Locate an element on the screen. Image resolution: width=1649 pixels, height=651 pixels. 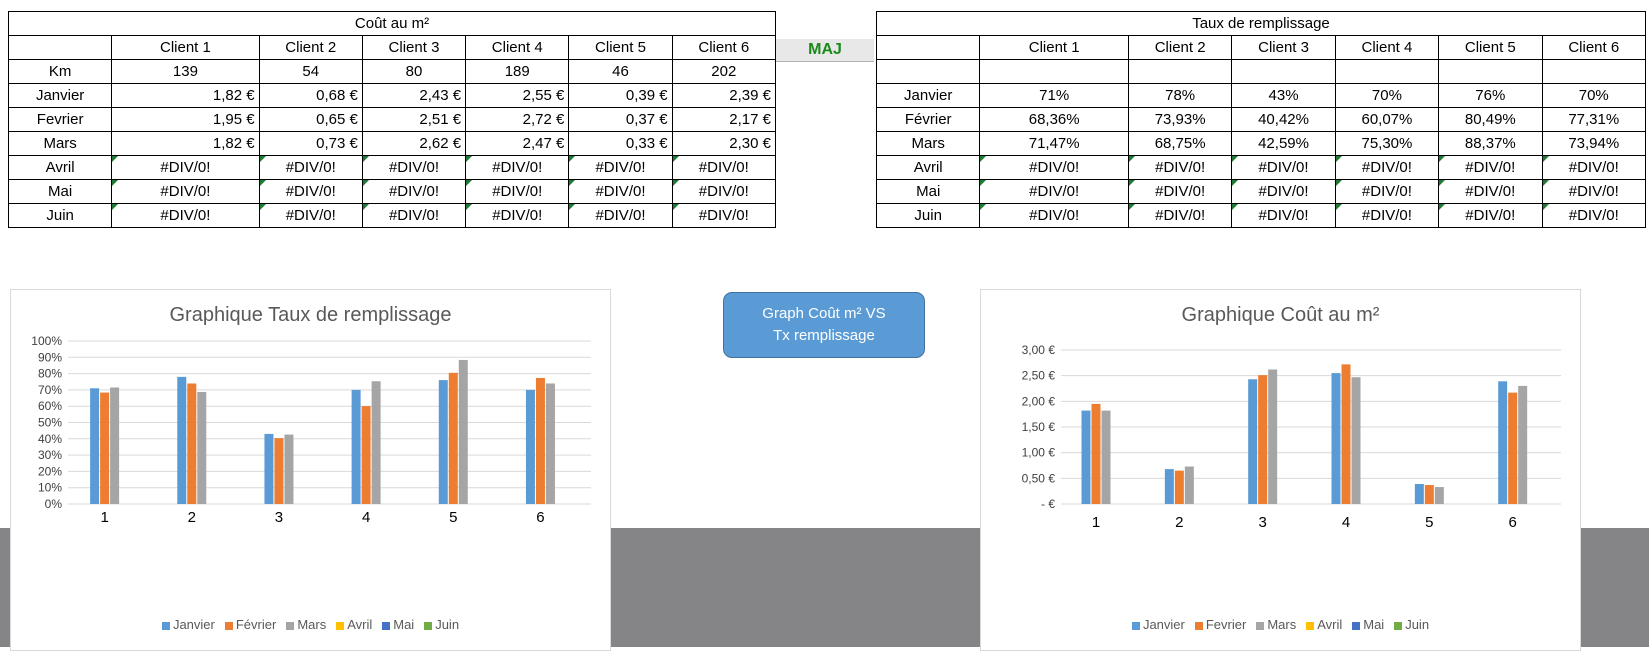
km-cell: 46 is located at coordinates (620, 71).